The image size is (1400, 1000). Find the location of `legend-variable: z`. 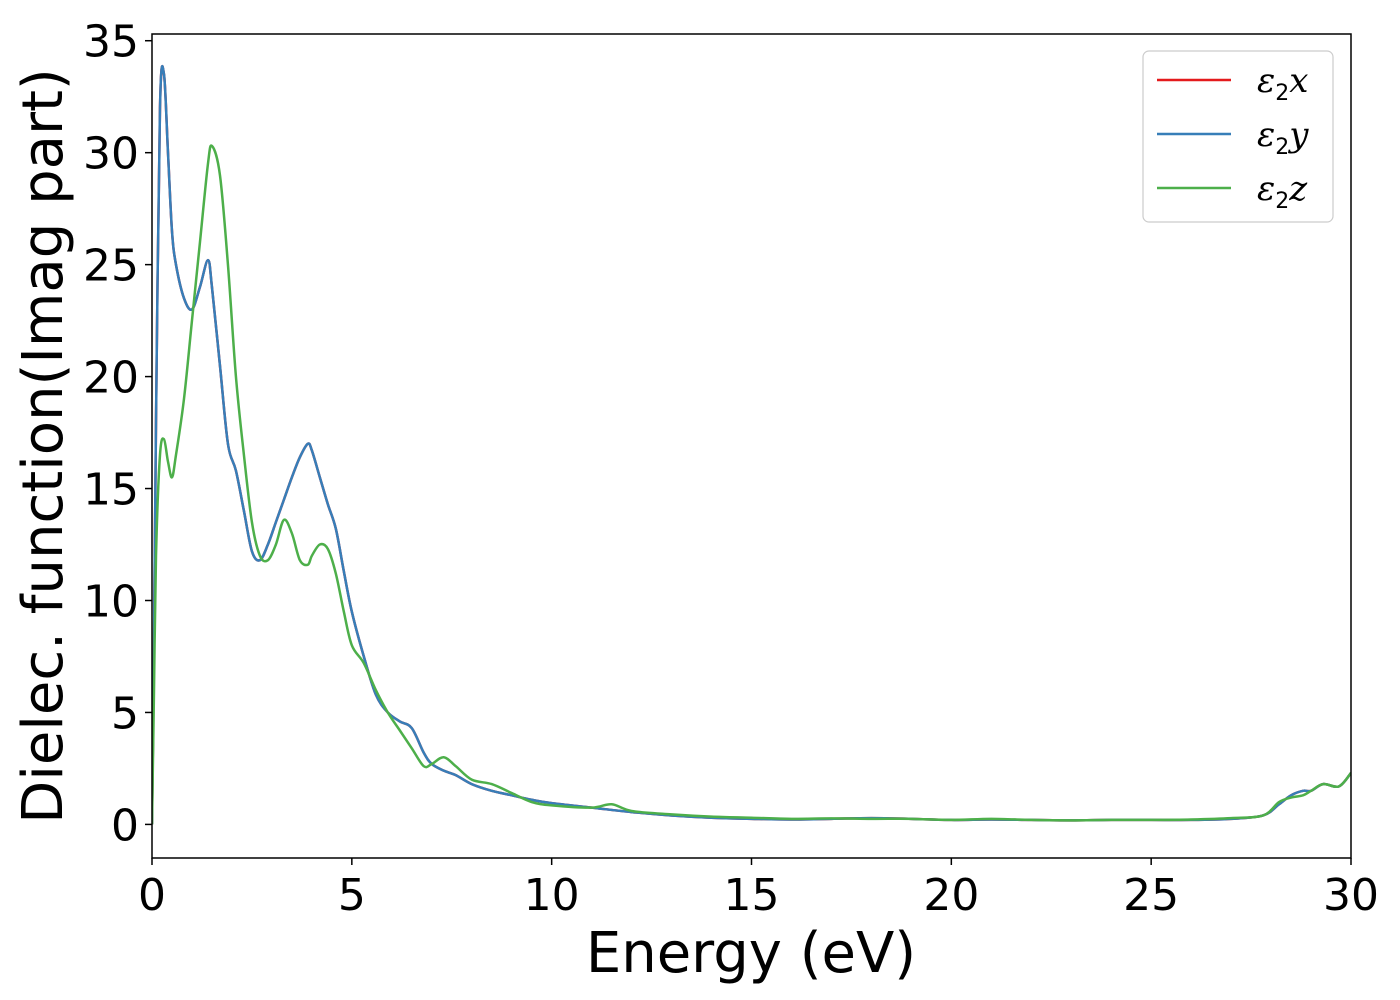

legend-variable: z is located at coordinates (1298, 189).